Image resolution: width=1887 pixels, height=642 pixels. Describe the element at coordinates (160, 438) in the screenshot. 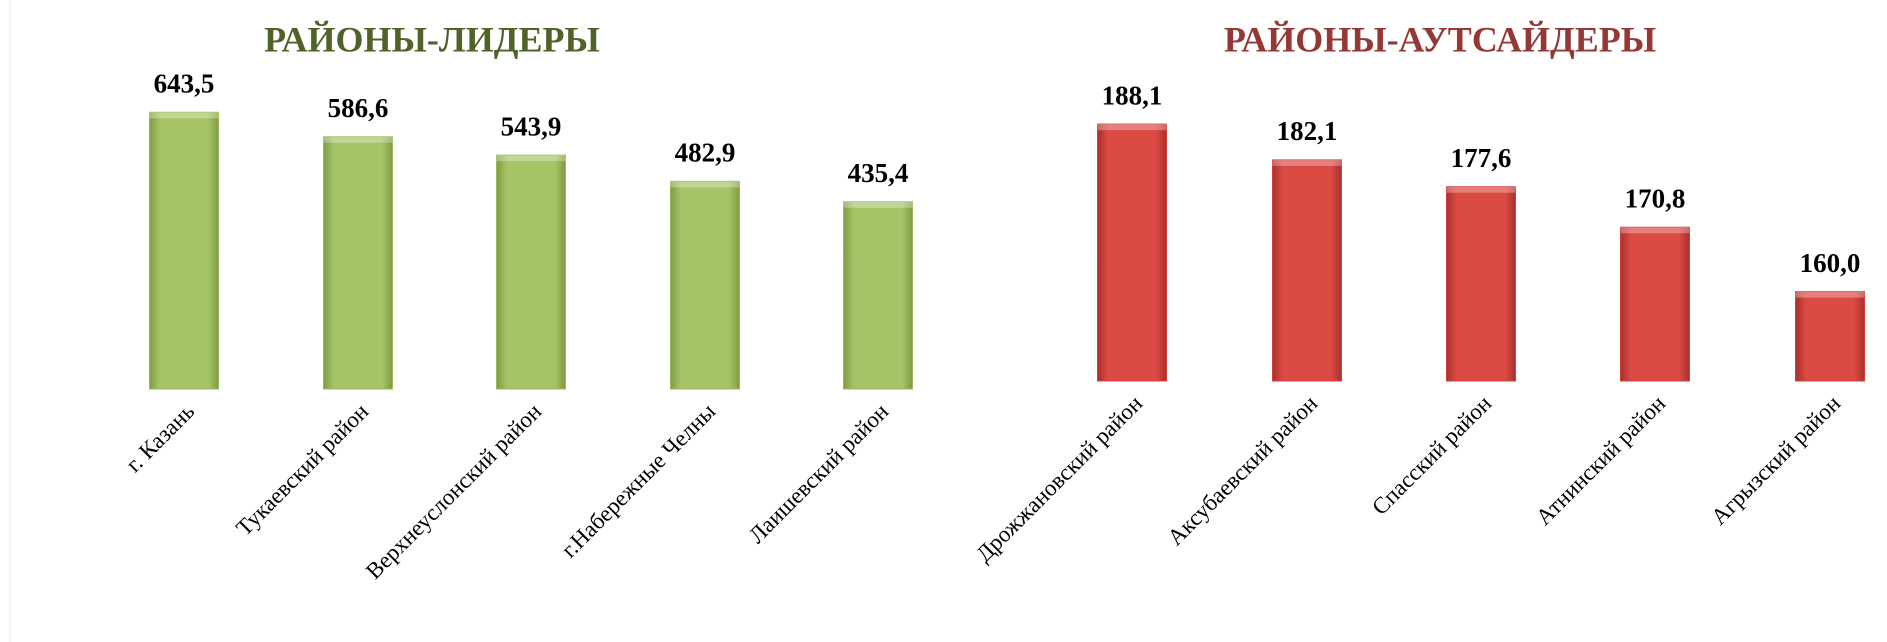

I see `x-tick-label: г. Казань` at that location.